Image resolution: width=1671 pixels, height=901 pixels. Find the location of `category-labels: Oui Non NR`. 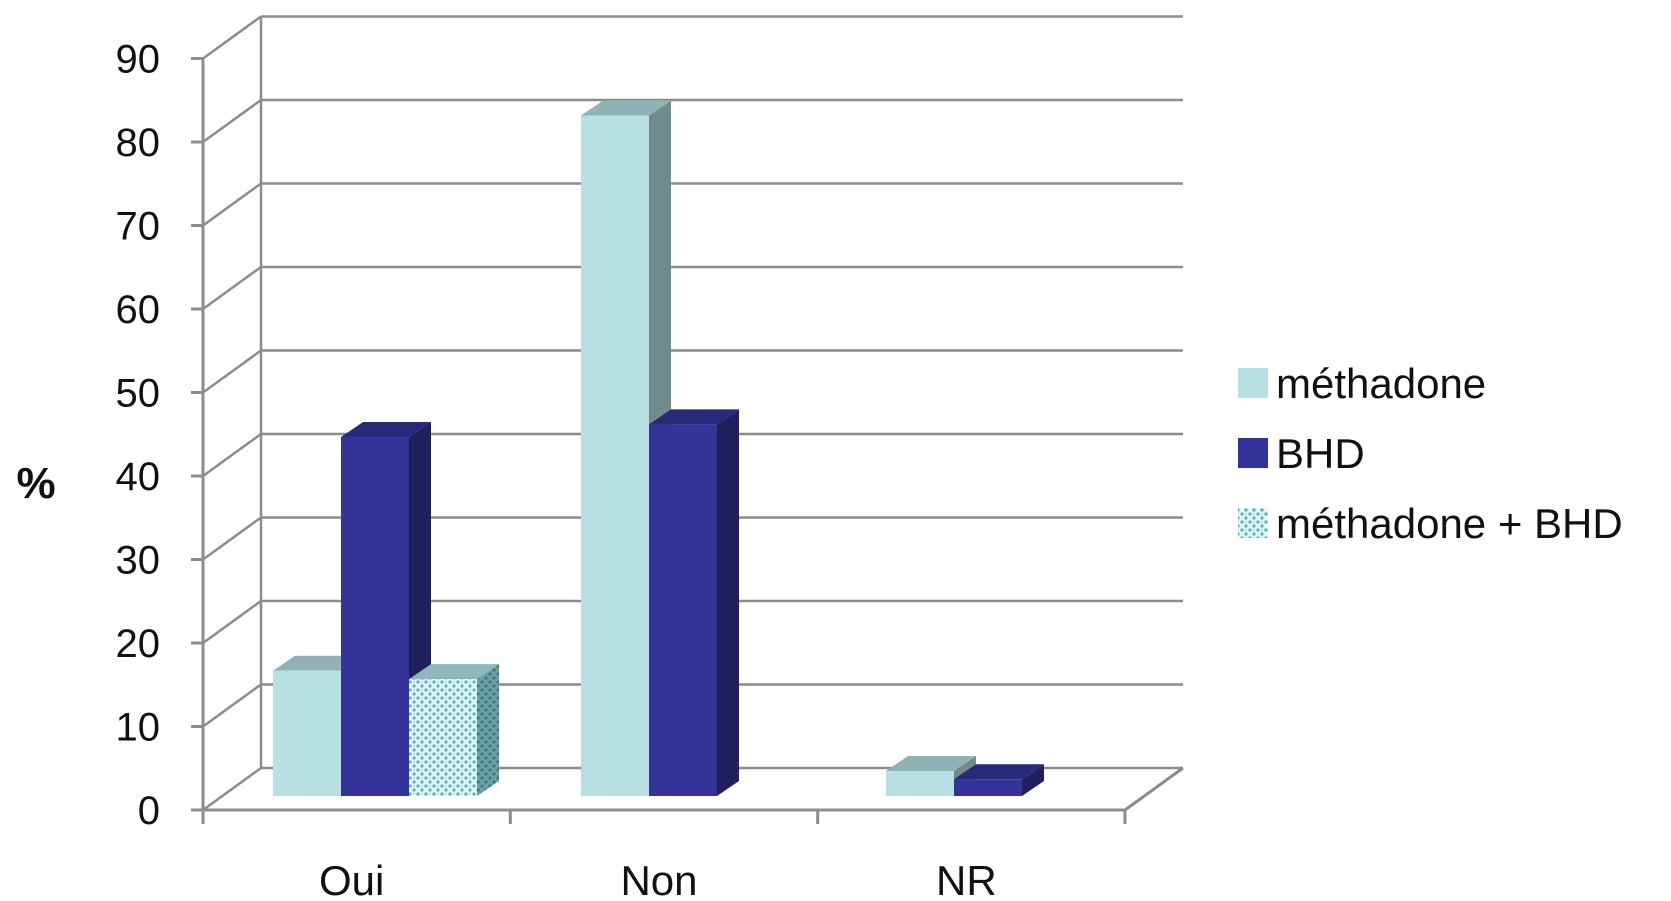

category-labels: Oui Non NR is located at coordinates (658, 879).